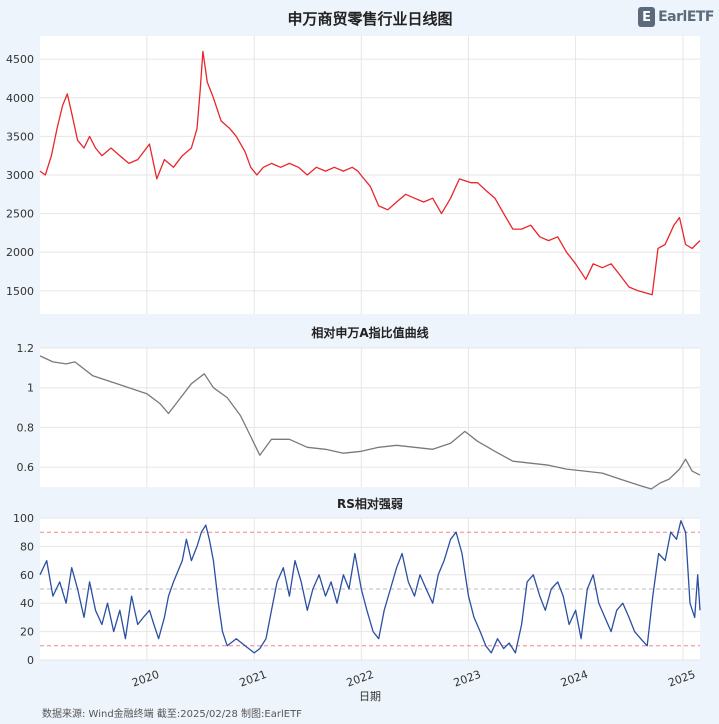 This screenshot has height=724, width=719. I want to click on y-tick-label: 0.8, so click(26, 427).